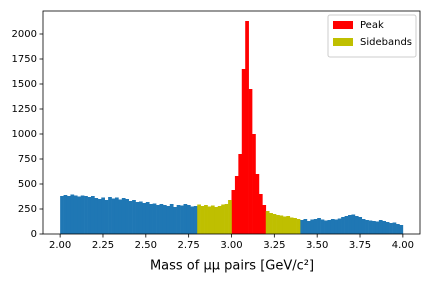 The width and height of the screenshot is (432, 288). I want to click on x-tick-label: 3.75, so click(360, 245).